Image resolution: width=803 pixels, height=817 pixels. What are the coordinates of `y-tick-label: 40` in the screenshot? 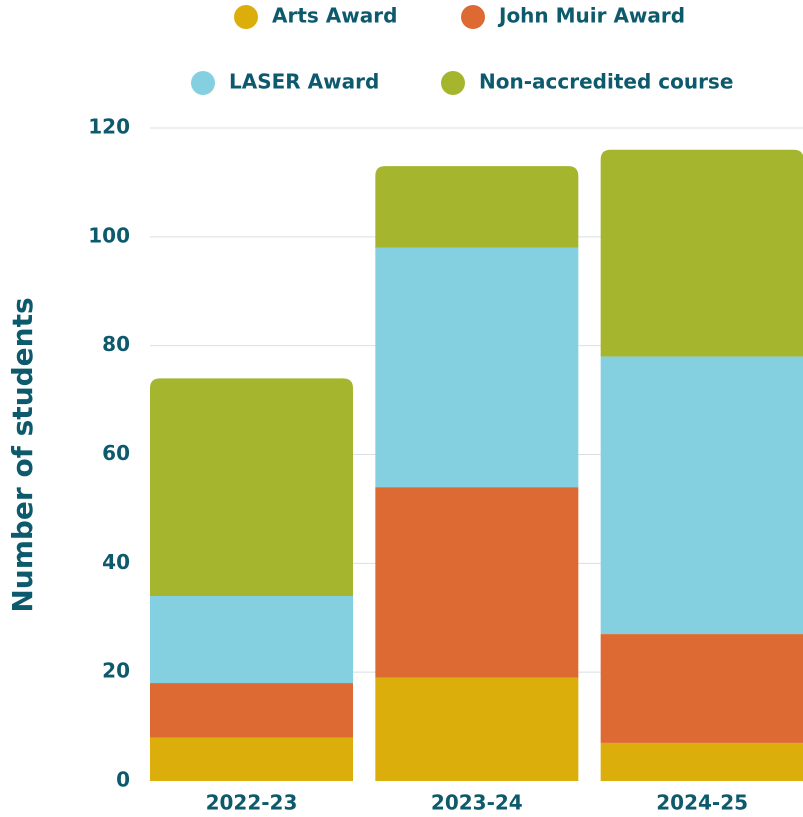 It's located at (116, 562).